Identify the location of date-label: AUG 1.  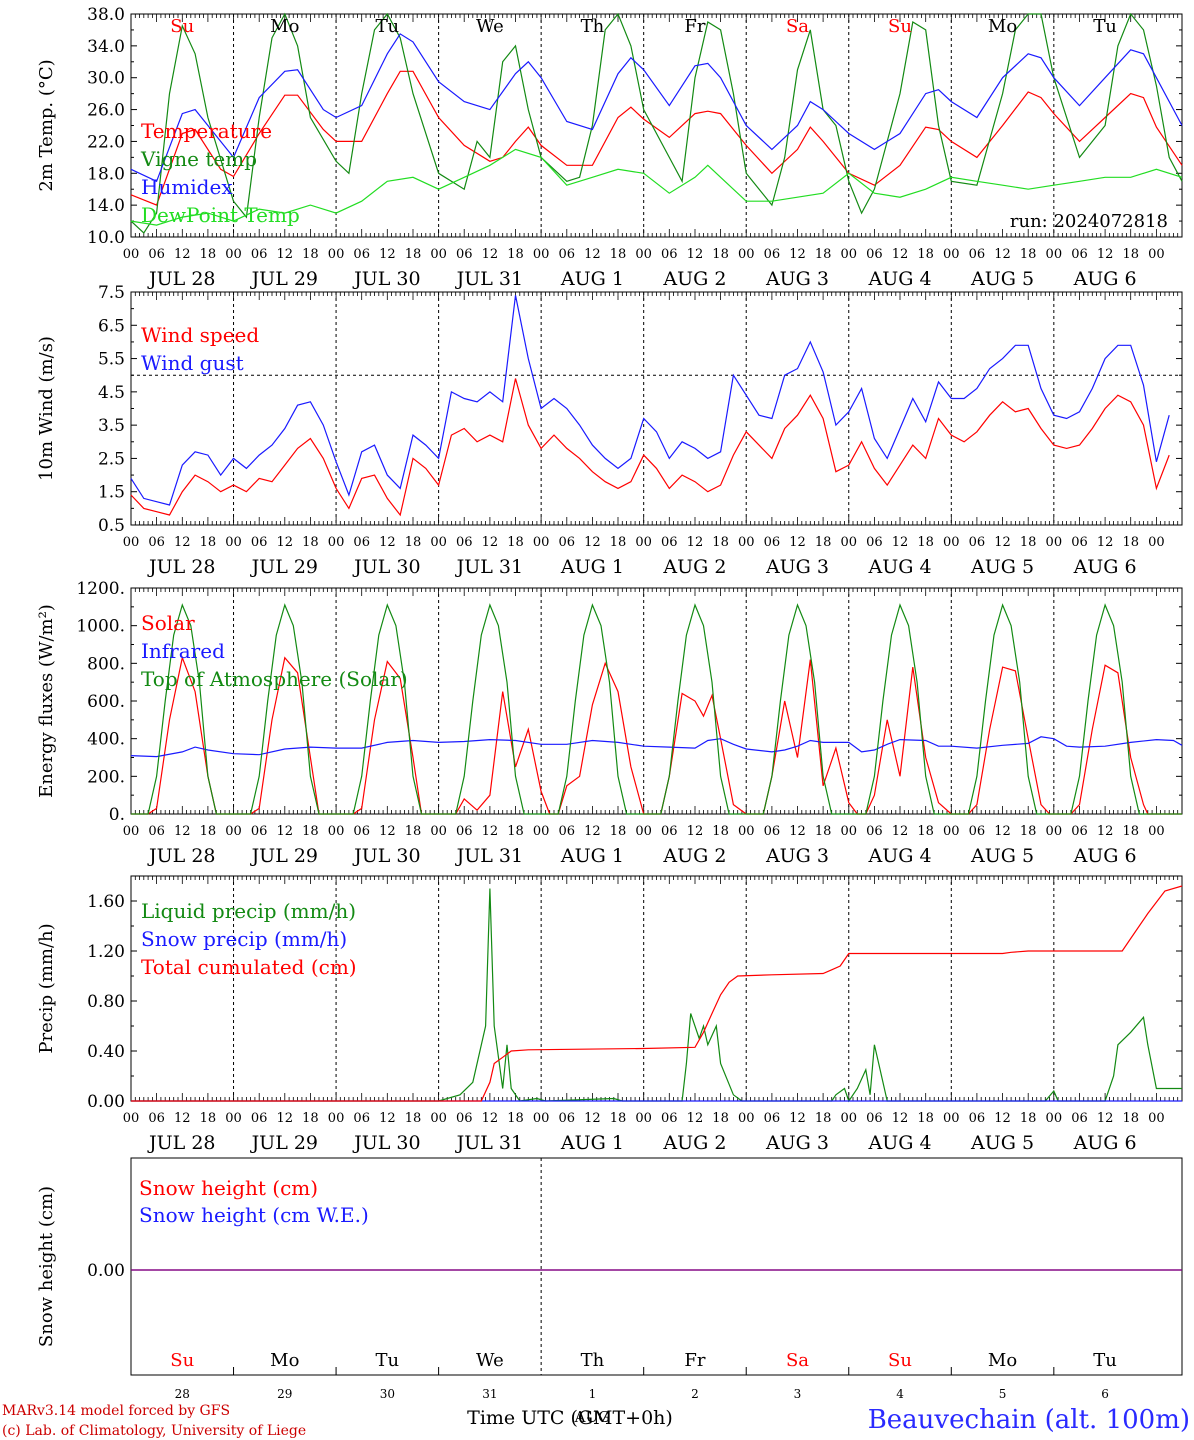
(592, 856).